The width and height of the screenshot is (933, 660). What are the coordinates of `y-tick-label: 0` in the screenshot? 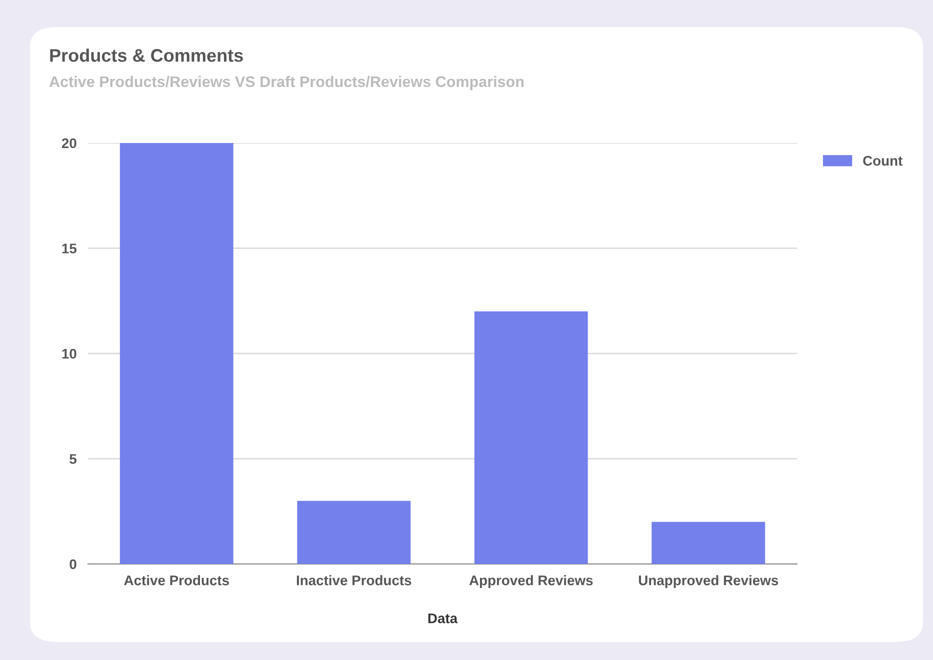 It's located at (73, 564).